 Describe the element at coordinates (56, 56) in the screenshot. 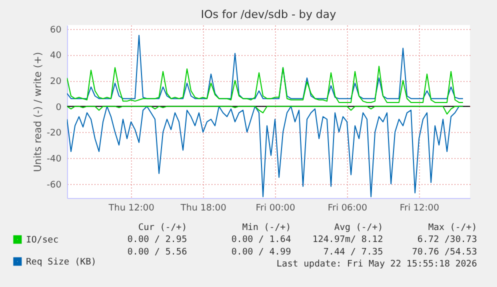

I see `y-tick-label: 40` at that location.